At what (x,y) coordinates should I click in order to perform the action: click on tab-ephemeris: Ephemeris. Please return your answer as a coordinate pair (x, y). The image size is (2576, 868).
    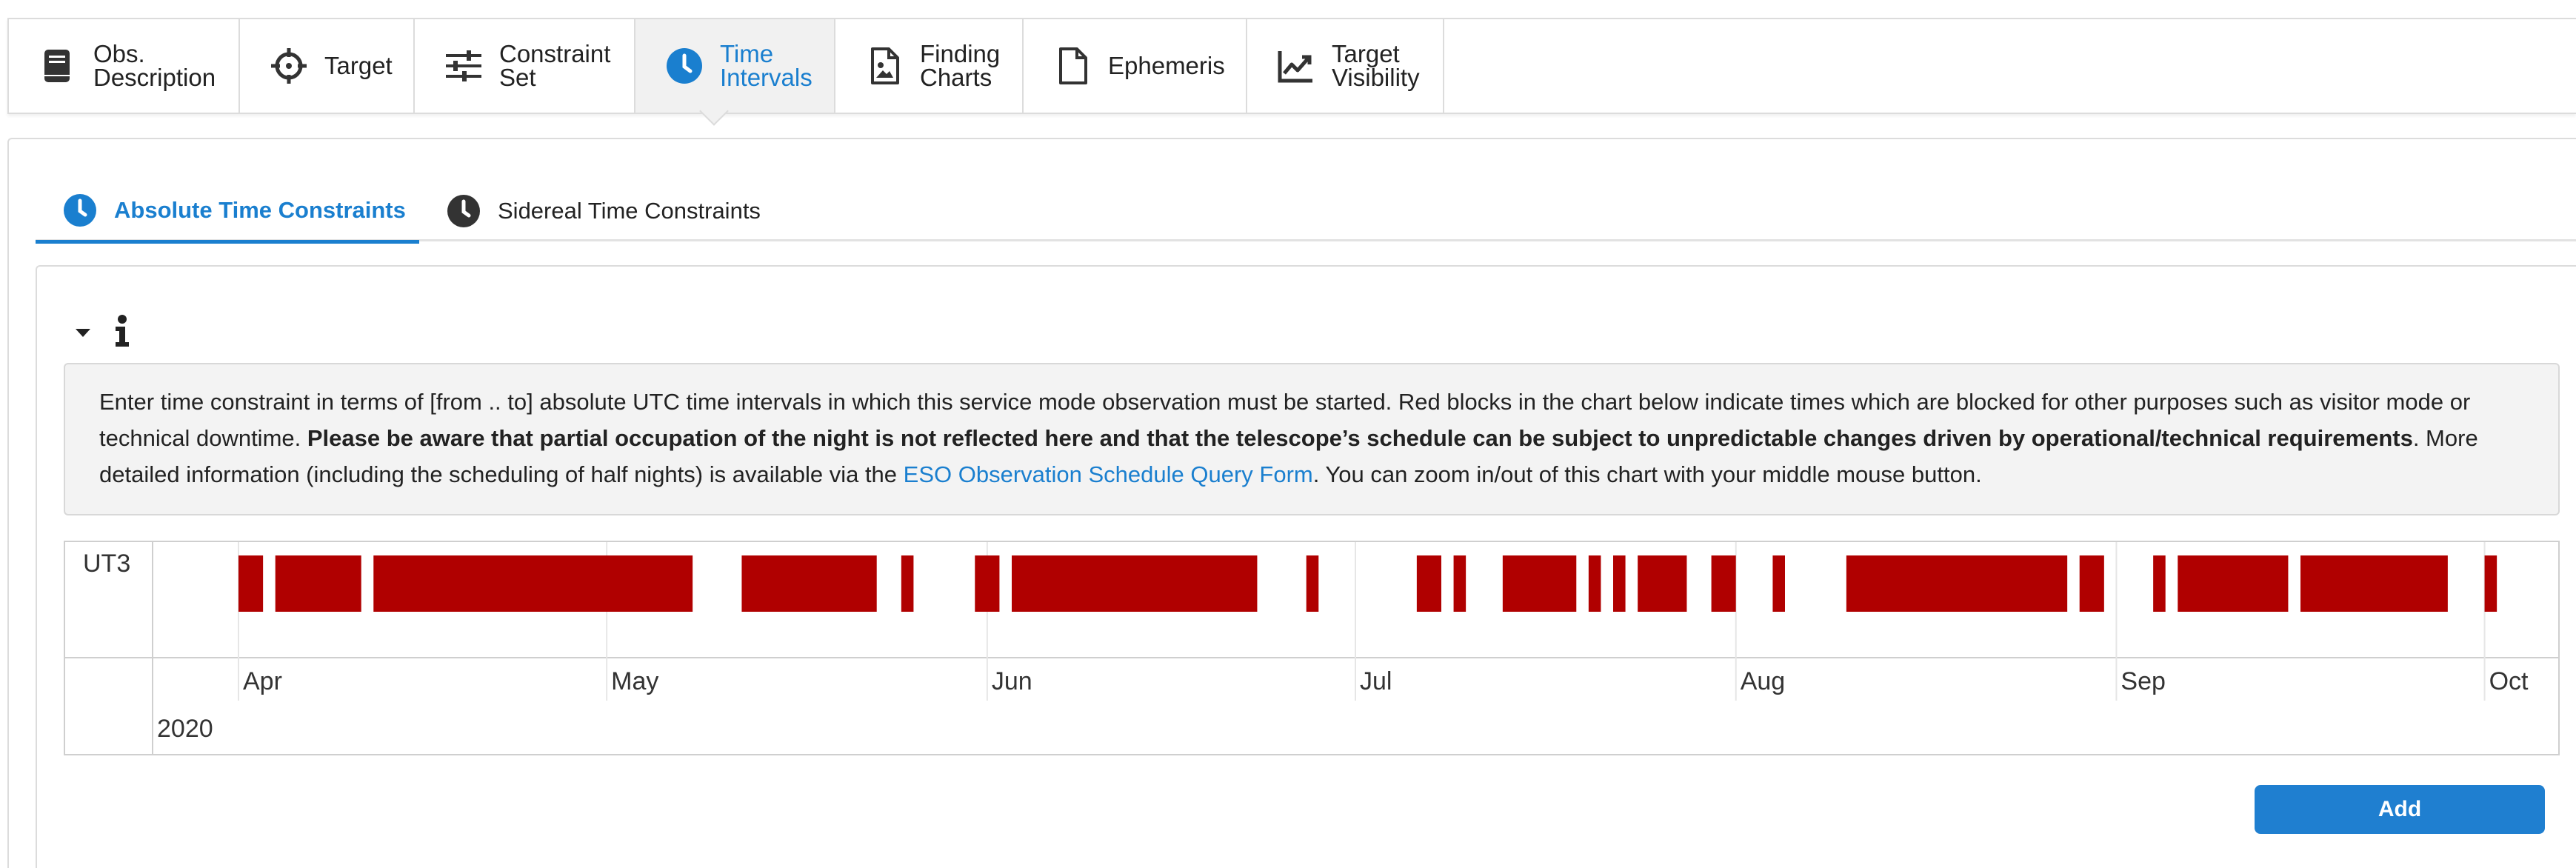
    Looking at the image, I should click on (1135, 66).